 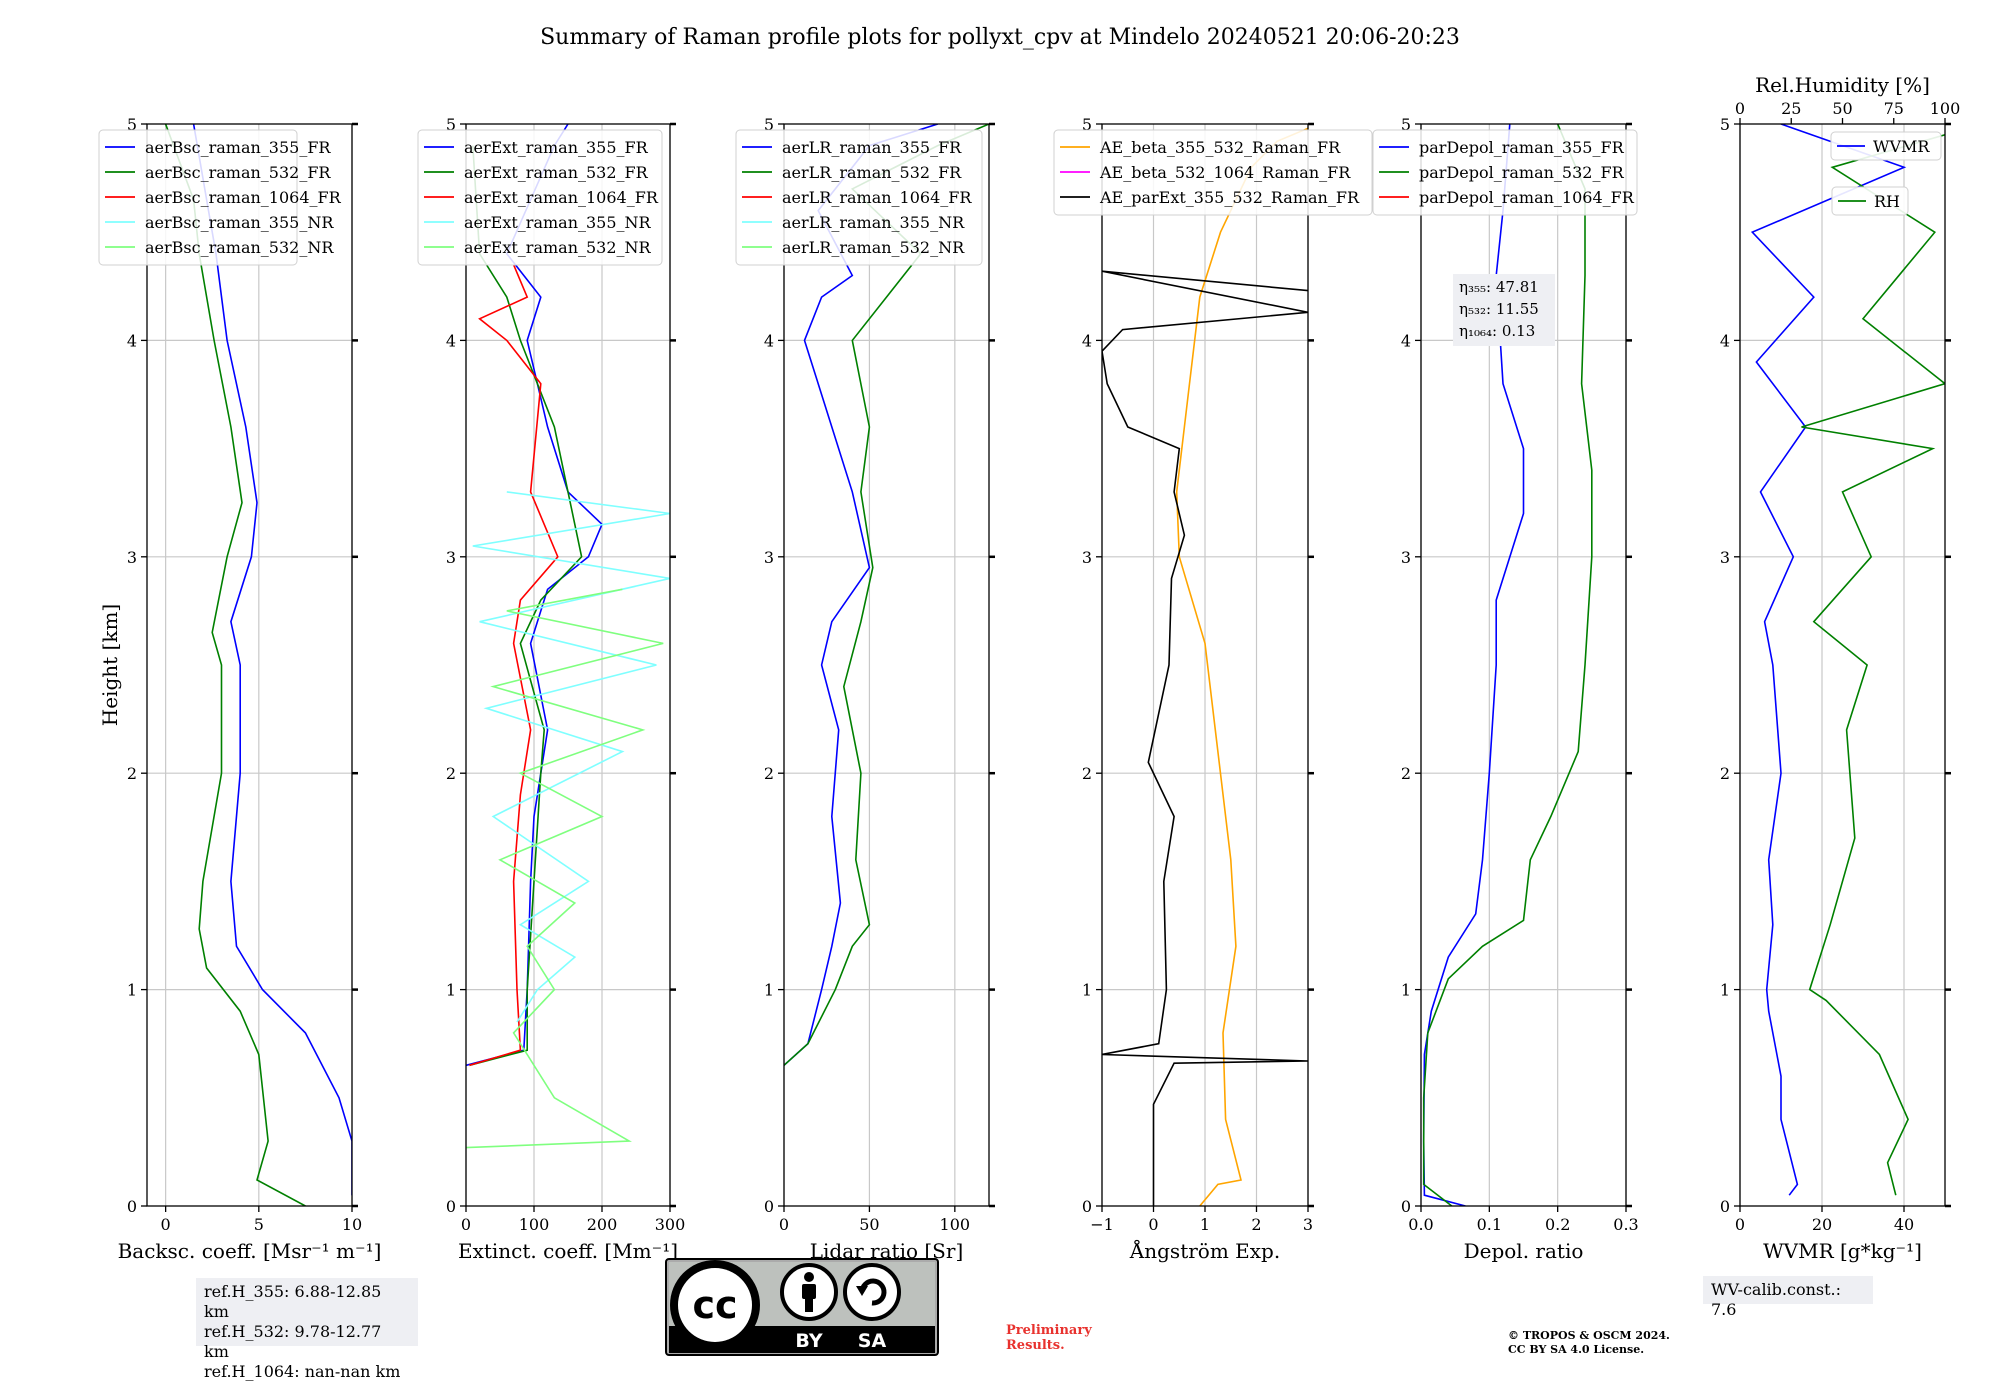 What do you see at coordinates (1887, 201) in the screenshot?
I see `legend-label: RH` at bounding box center [1887, 201].